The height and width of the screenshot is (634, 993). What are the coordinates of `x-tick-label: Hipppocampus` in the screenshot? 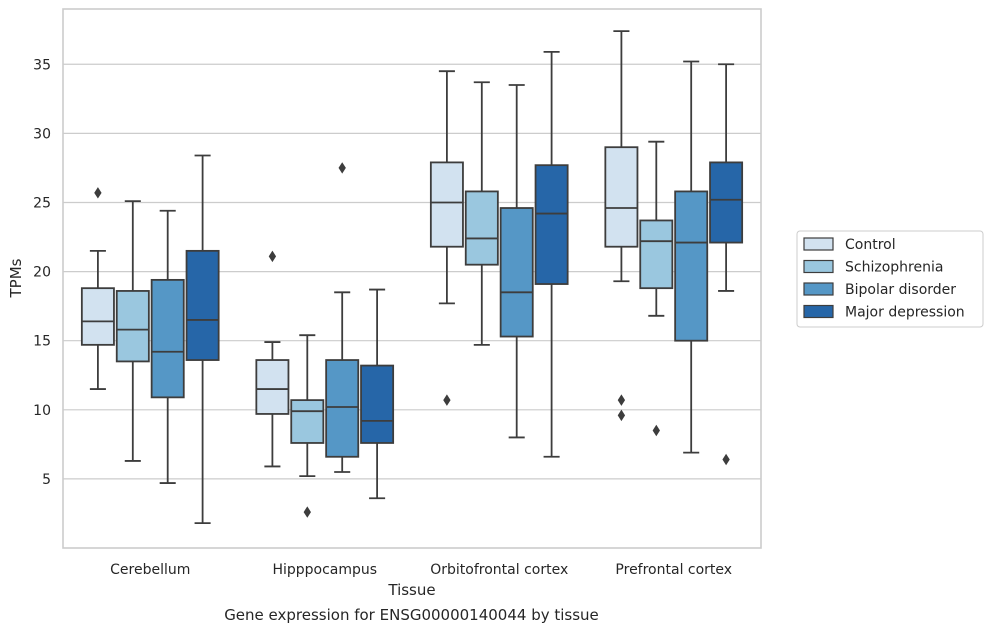 It's located at (324, 570).